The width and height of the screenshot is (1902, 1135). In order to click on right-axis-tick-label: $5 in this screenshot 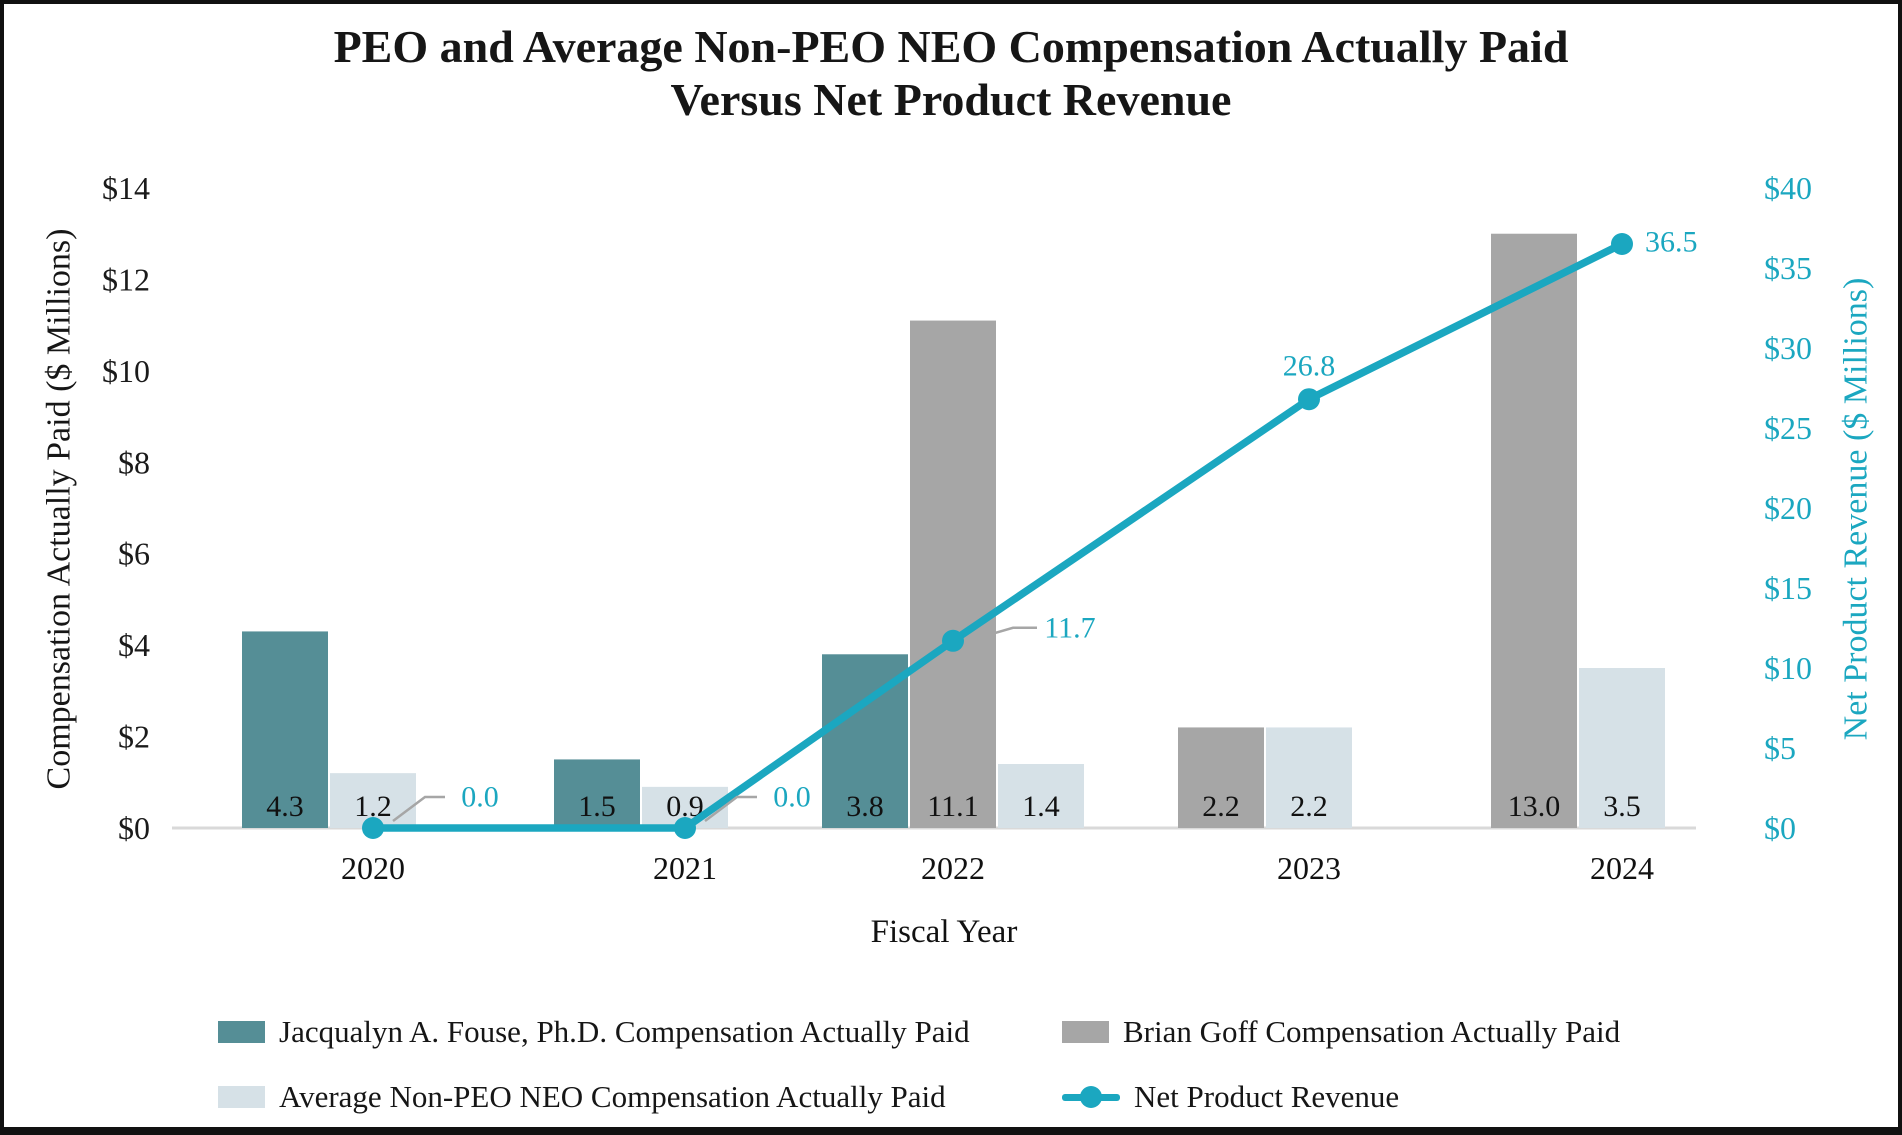, I will do `click(1780, 748)`.